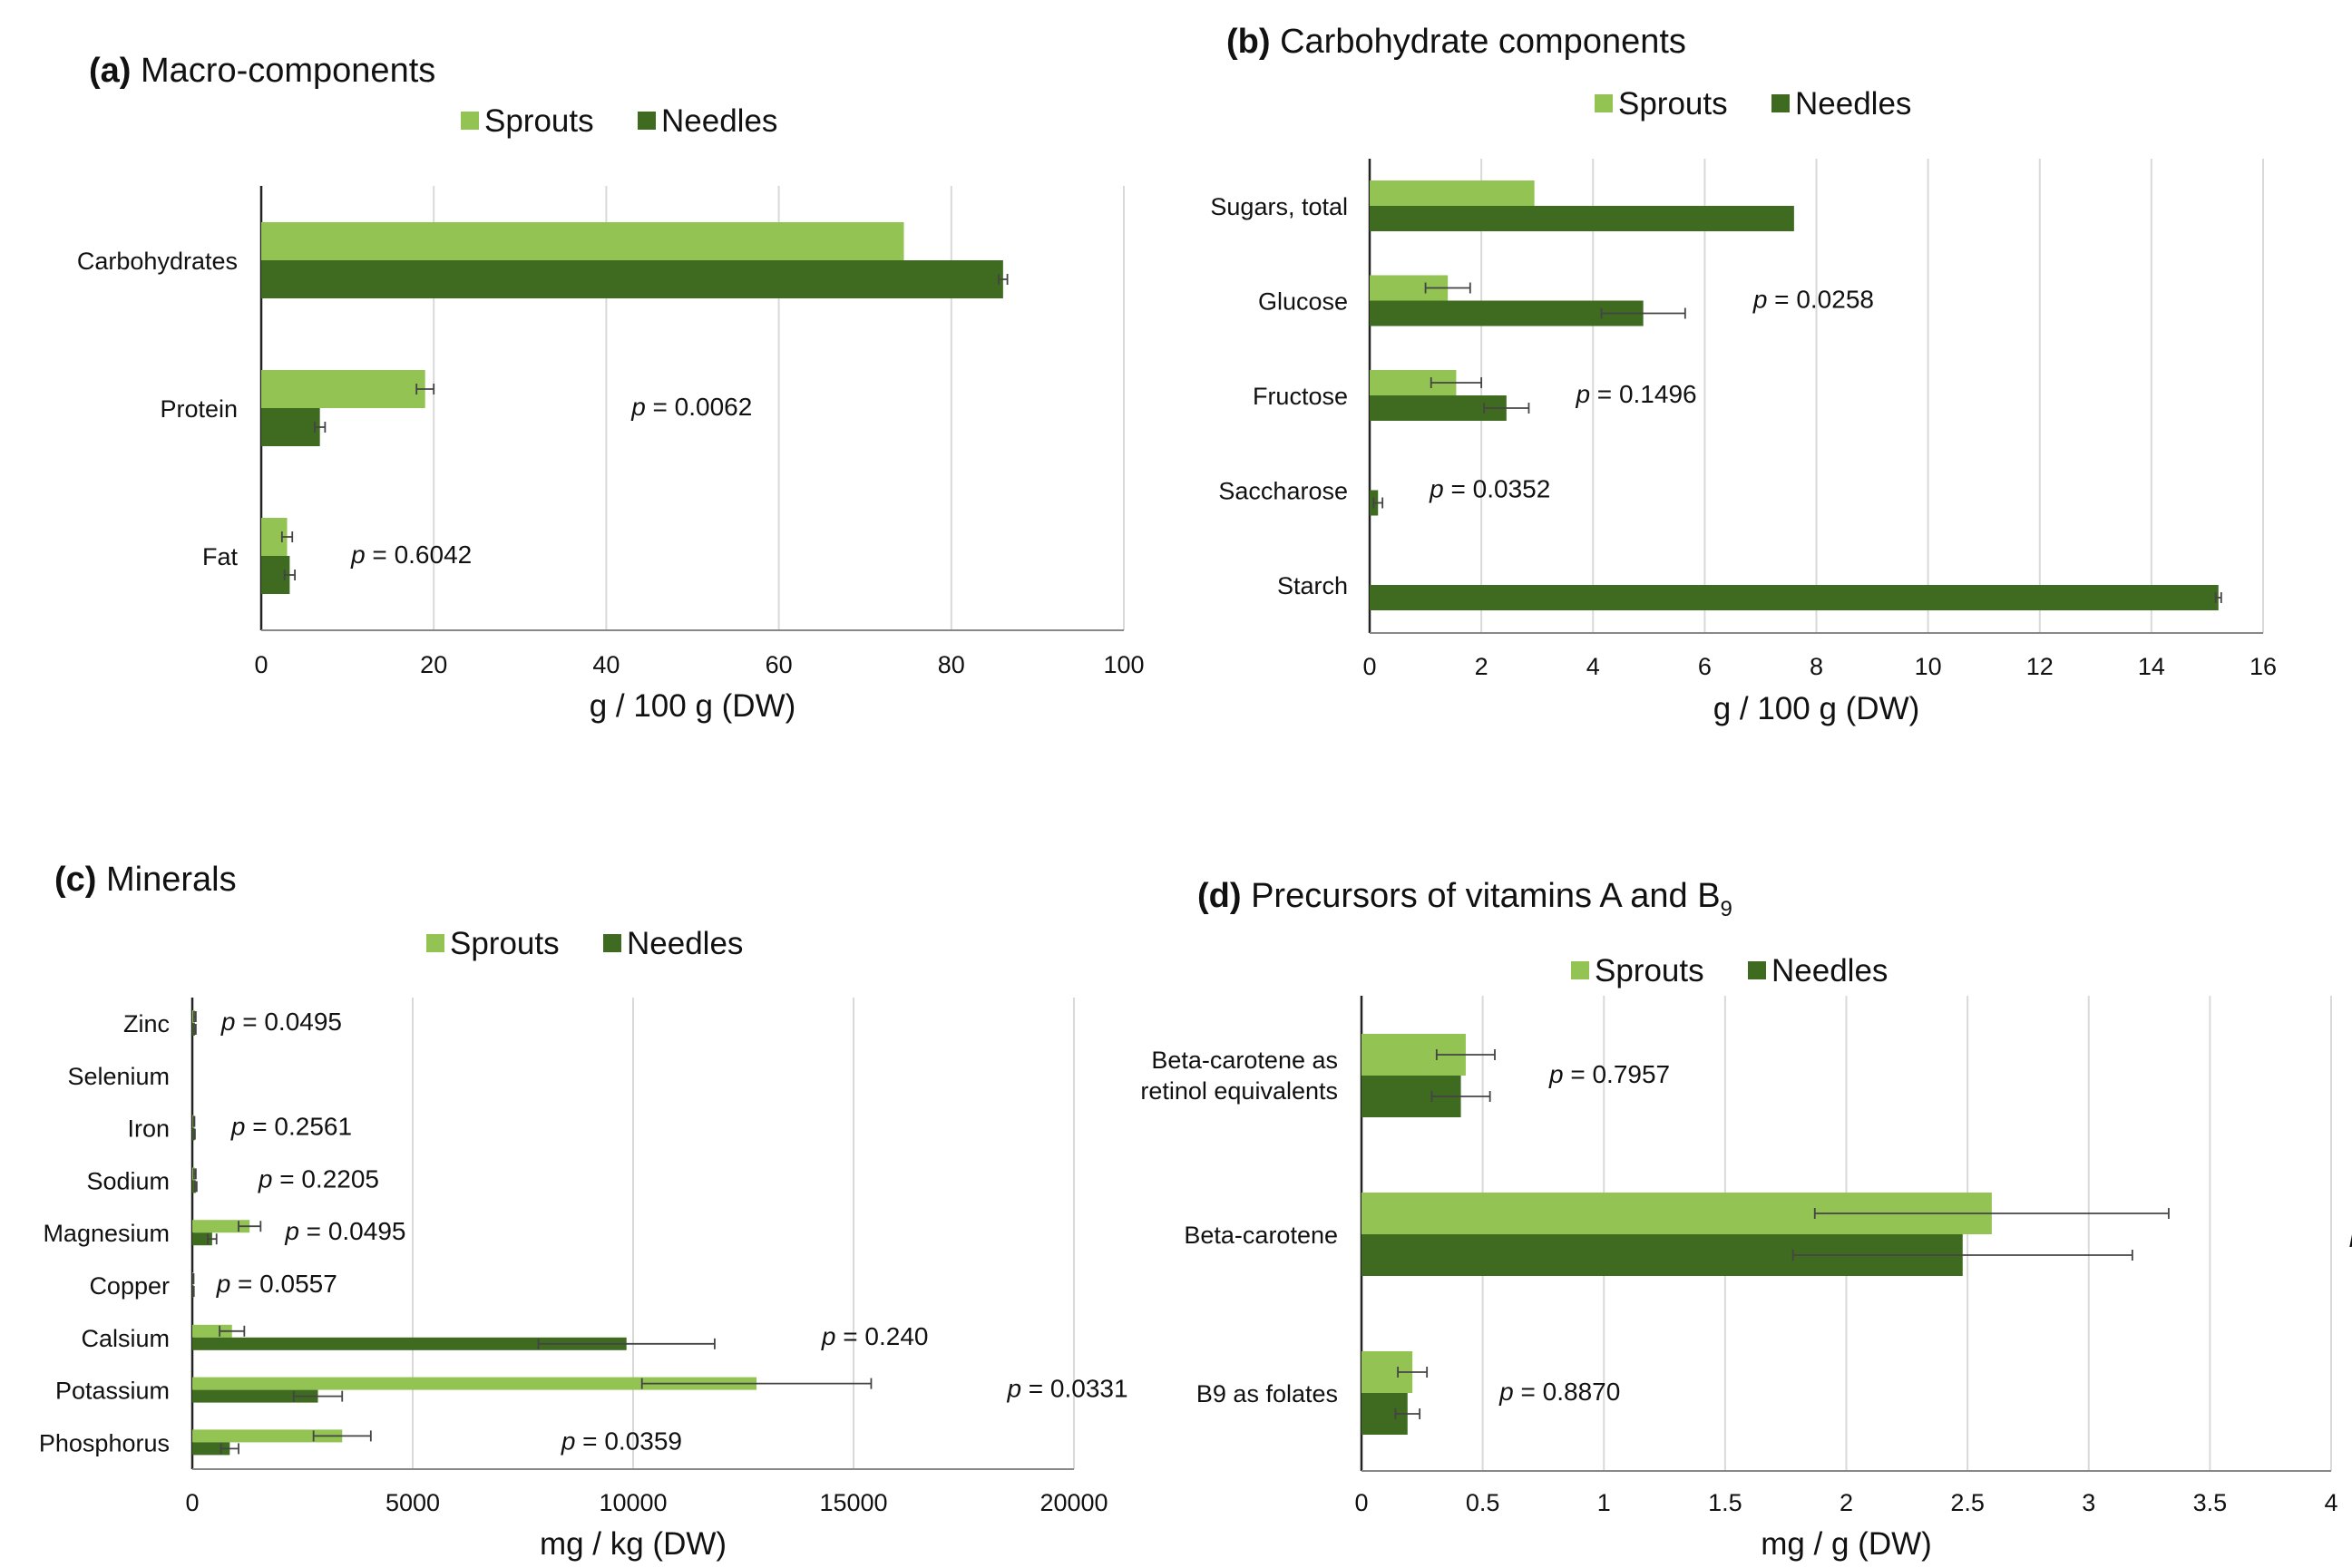  Describe the element at coordinates (290, 575) in the screenshot. I see `error-bar-needles-fat` at that location.